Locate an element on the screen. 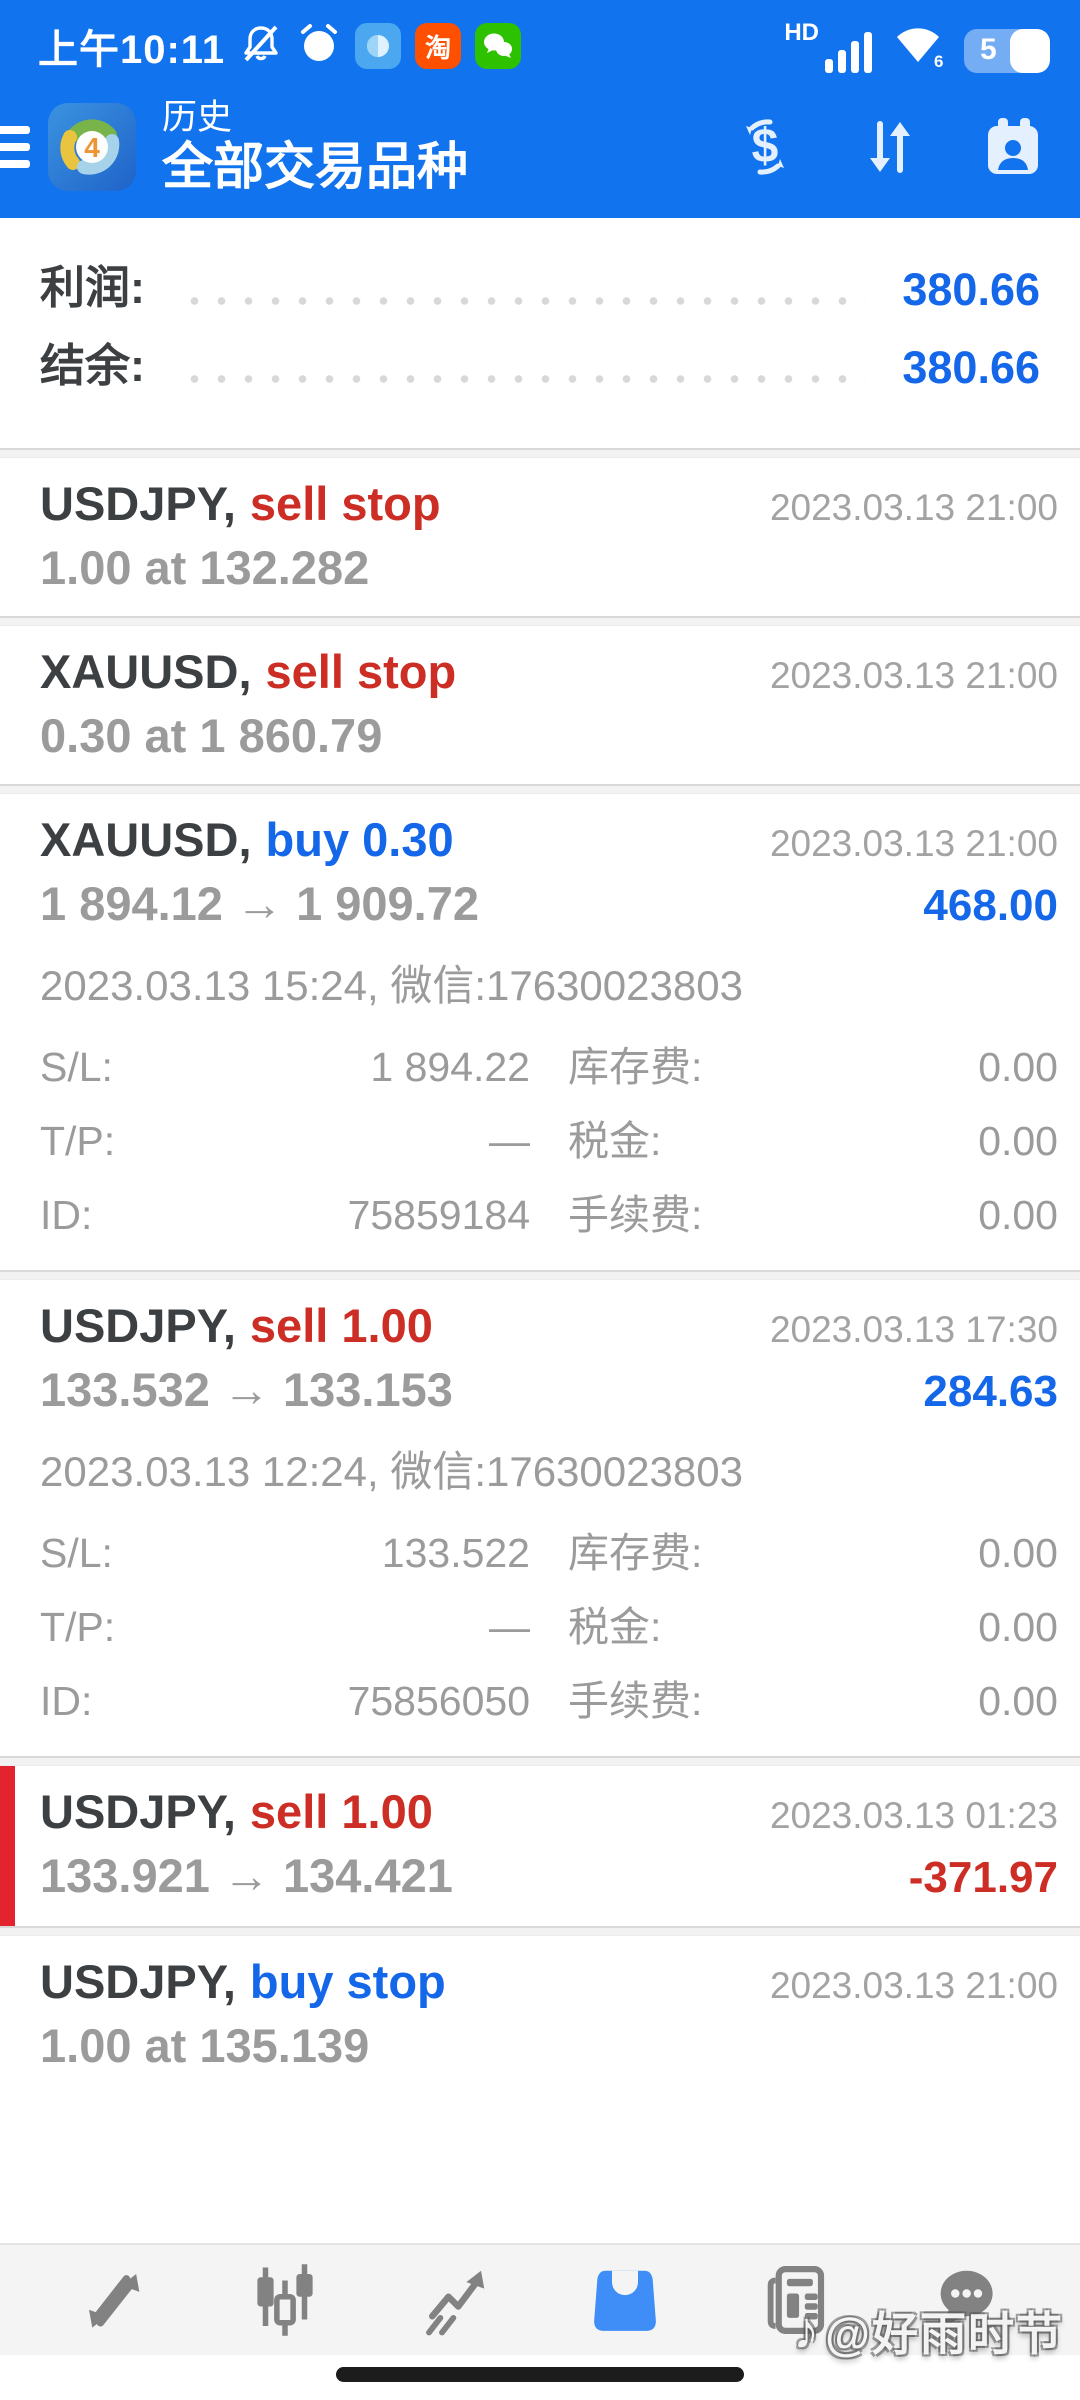 This screenshot has width=1080, height=2400. profit-row: 利润: 380.66 is located at coordinates (540, 284).